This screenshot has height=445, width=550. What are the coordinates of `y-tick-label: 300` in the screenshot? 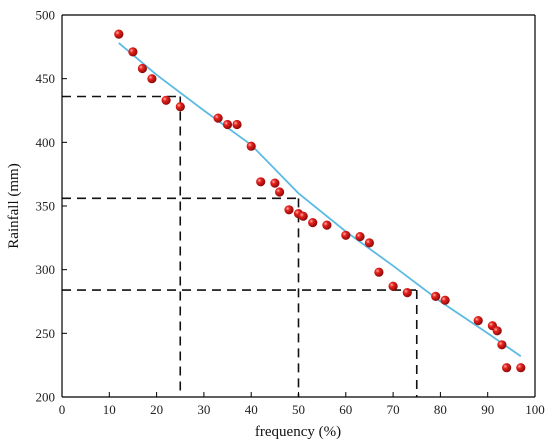 It's located at (46, 269).